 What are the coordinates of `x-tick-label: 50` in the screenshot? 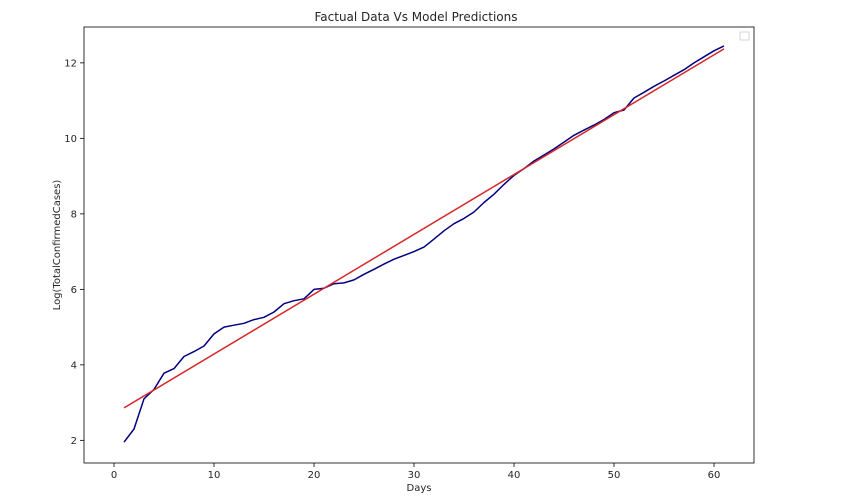 It's located at (614, 475).